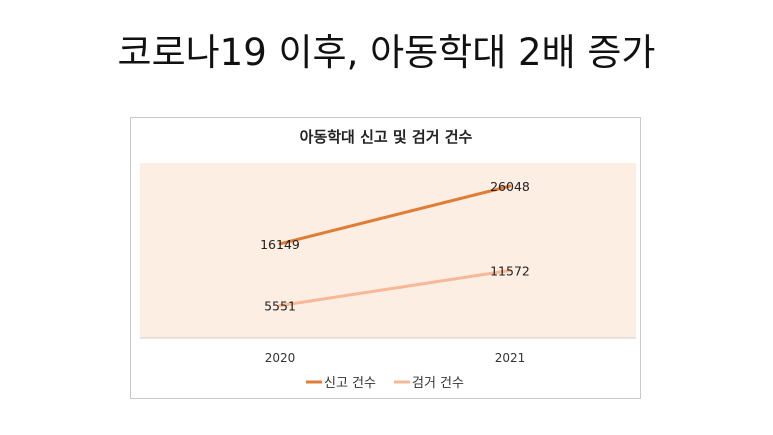 This screenshot has height=435, width=773. What do you see at coordinates (385, 383) in the screenshot?
I see `legend: 신고 건수 검거 건수` at bounding box center [385, 383].